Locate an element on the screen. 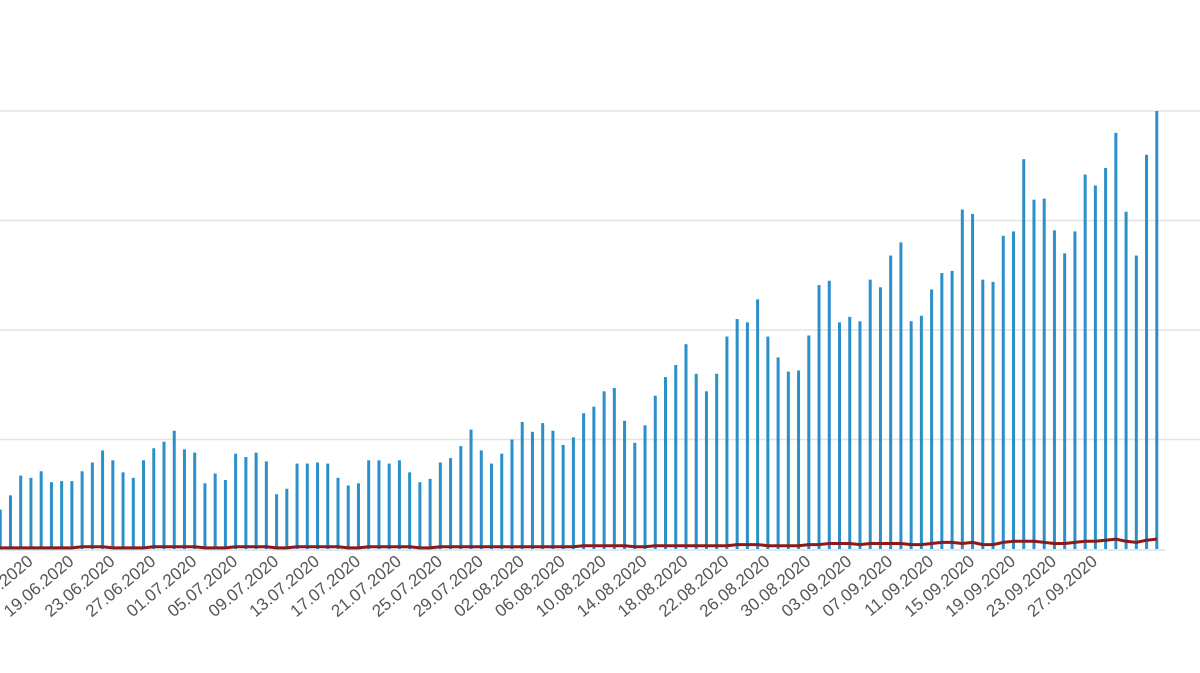 This screenshot has width=1200, height=673. line-series is located at coordinates (578, 543).